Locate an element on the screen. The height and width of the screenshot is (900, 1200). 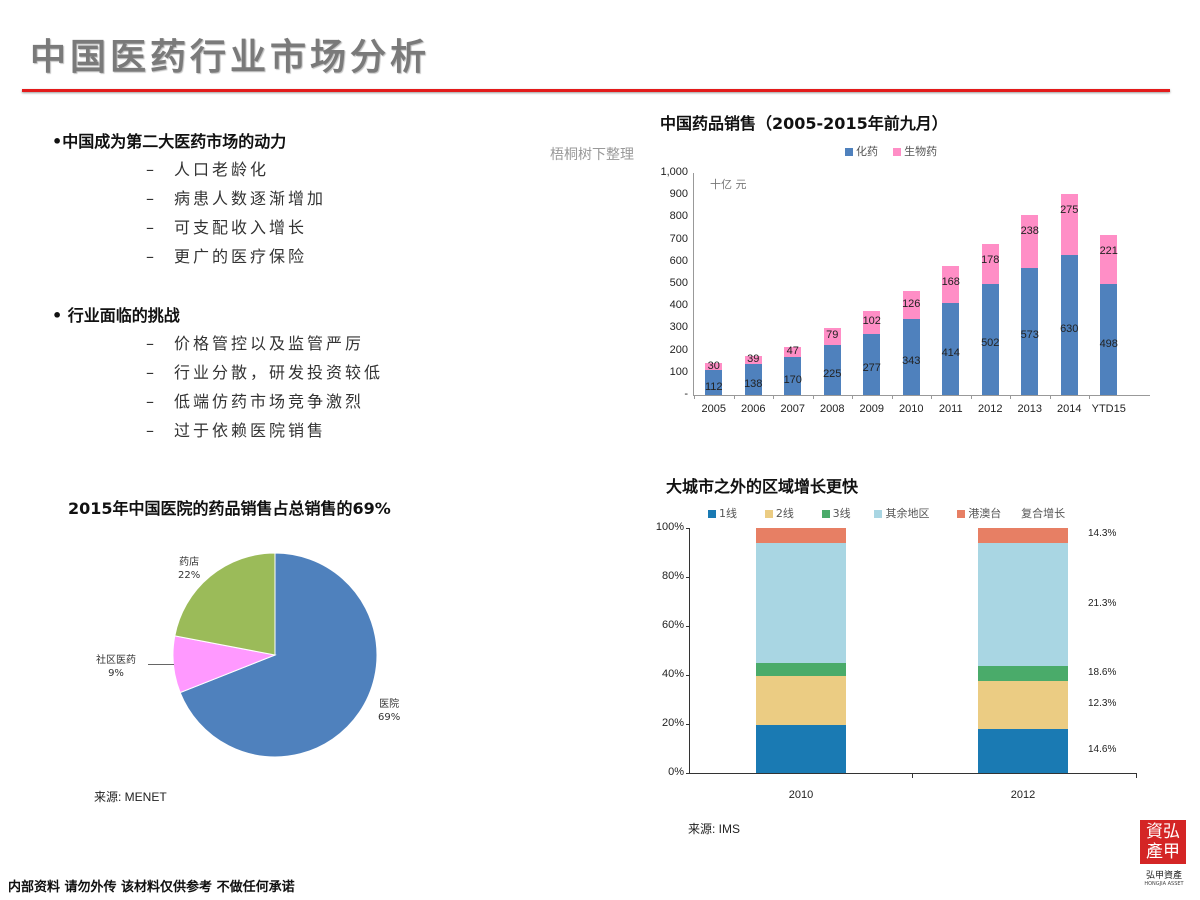
legend-item-chemical: 化药 is located at coordinates (861, 151).